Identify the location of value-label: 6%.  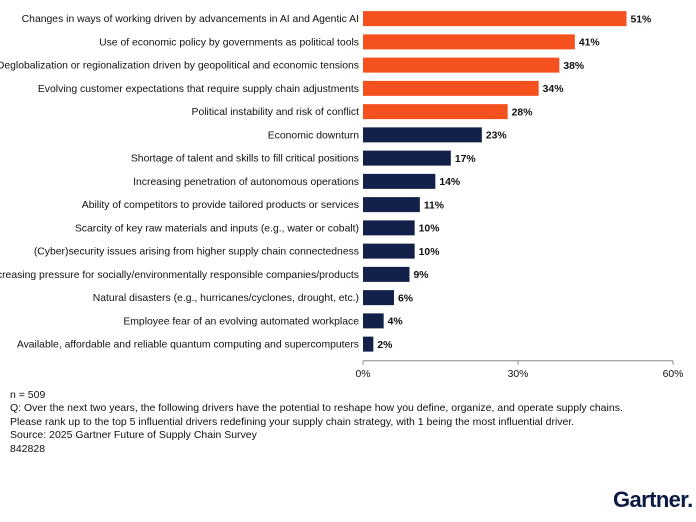
(405, 298).